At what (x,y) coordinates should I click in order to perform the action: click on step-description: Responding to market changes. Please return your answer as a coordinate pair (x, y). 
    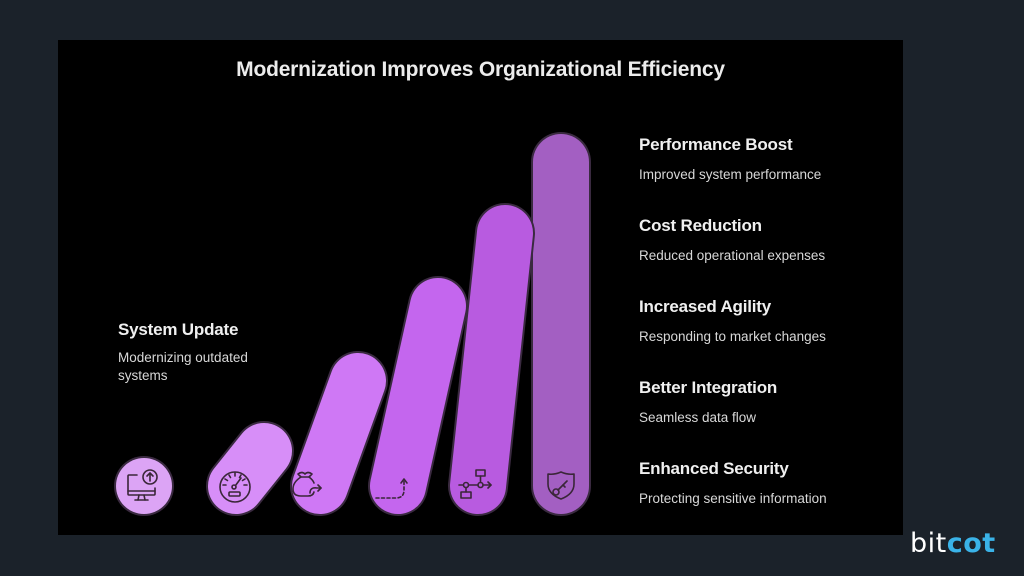
    Looking at the image, I should click on (732, 336).